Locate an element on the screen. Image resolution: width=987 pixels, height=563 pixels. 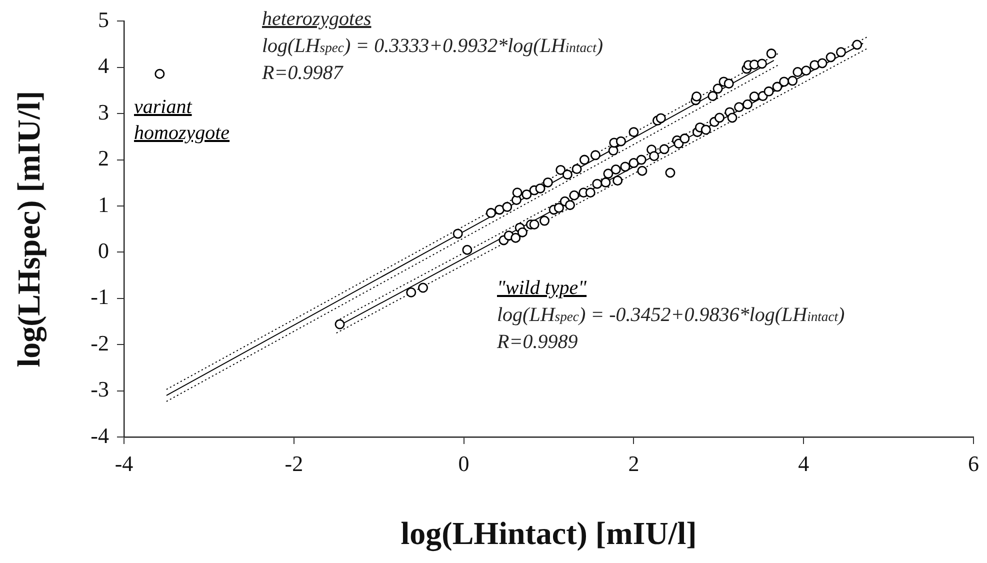
y-tick-label: 5 is located at coordinates (103, 19).